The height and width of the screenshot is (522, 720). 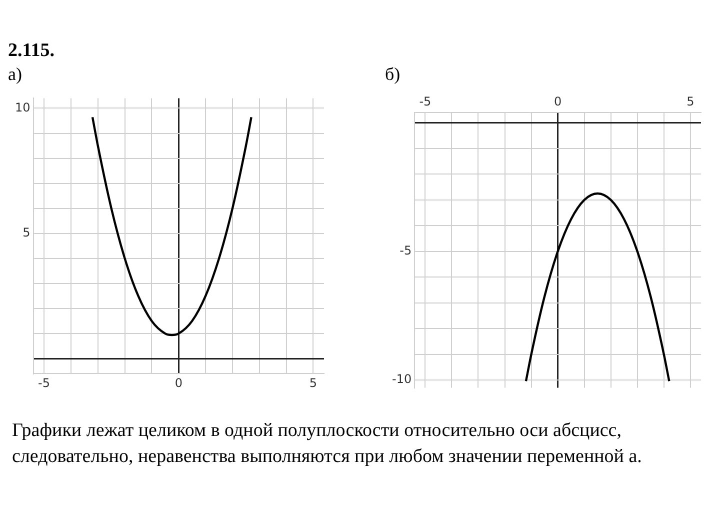 I want to click on chart-title: б), so click(x=393, y=75).